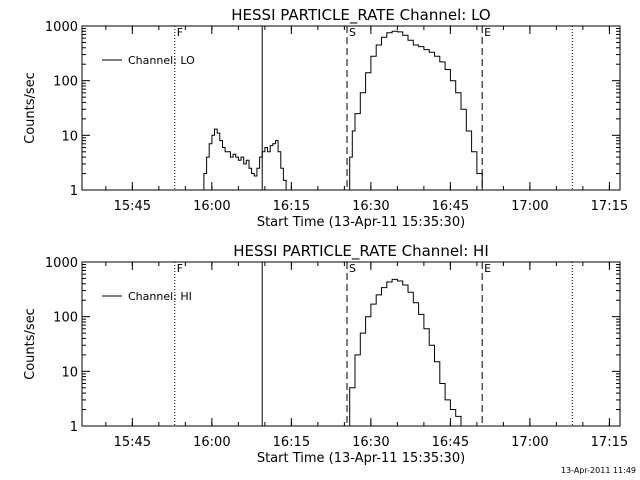  Describe the element at coordinates (598, 470) in the screenshot. I see `footer-timestamp: 13-Apr-2011 11:49` at that location.